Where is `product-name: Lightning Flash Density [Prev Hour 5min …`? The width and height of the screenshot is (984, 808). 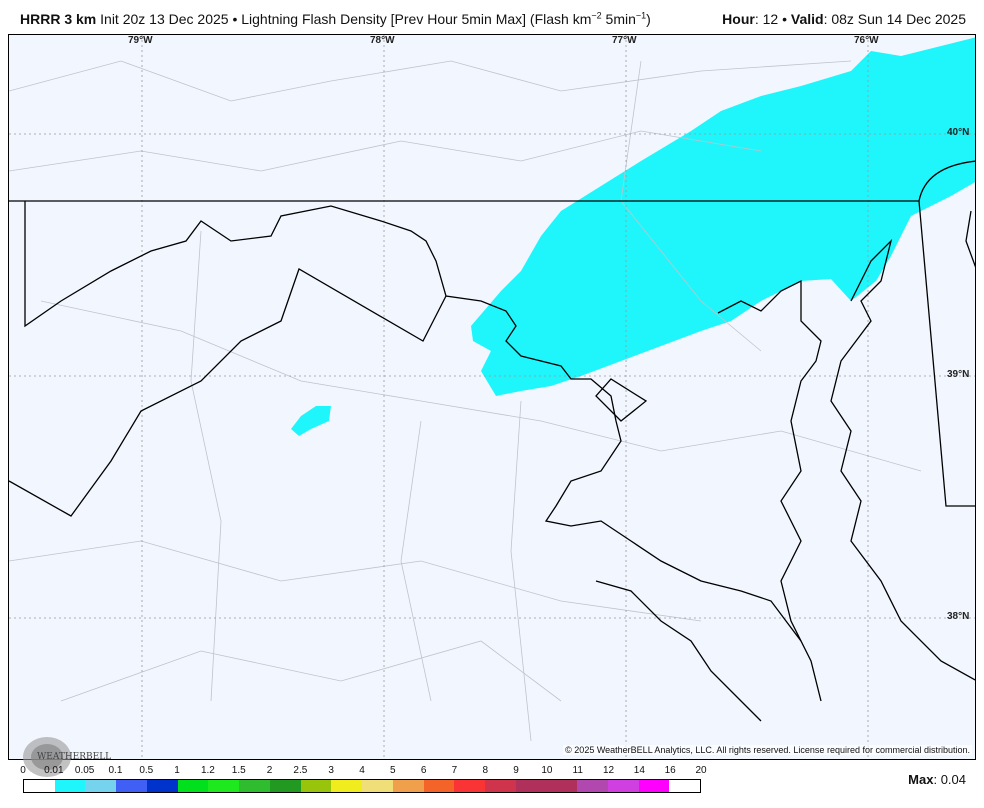
product-name: Lightning Flash Density [Prev Hour 5min … is located at coordinates (416, 19).